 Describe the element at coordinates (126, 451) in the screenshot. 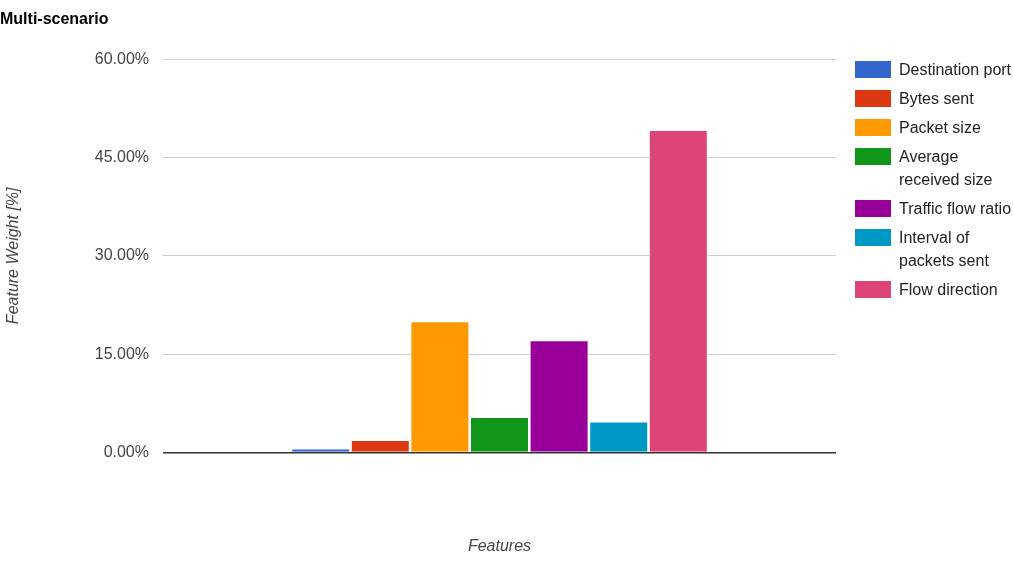

I see `y-tick-label: 0.00%` at that location.